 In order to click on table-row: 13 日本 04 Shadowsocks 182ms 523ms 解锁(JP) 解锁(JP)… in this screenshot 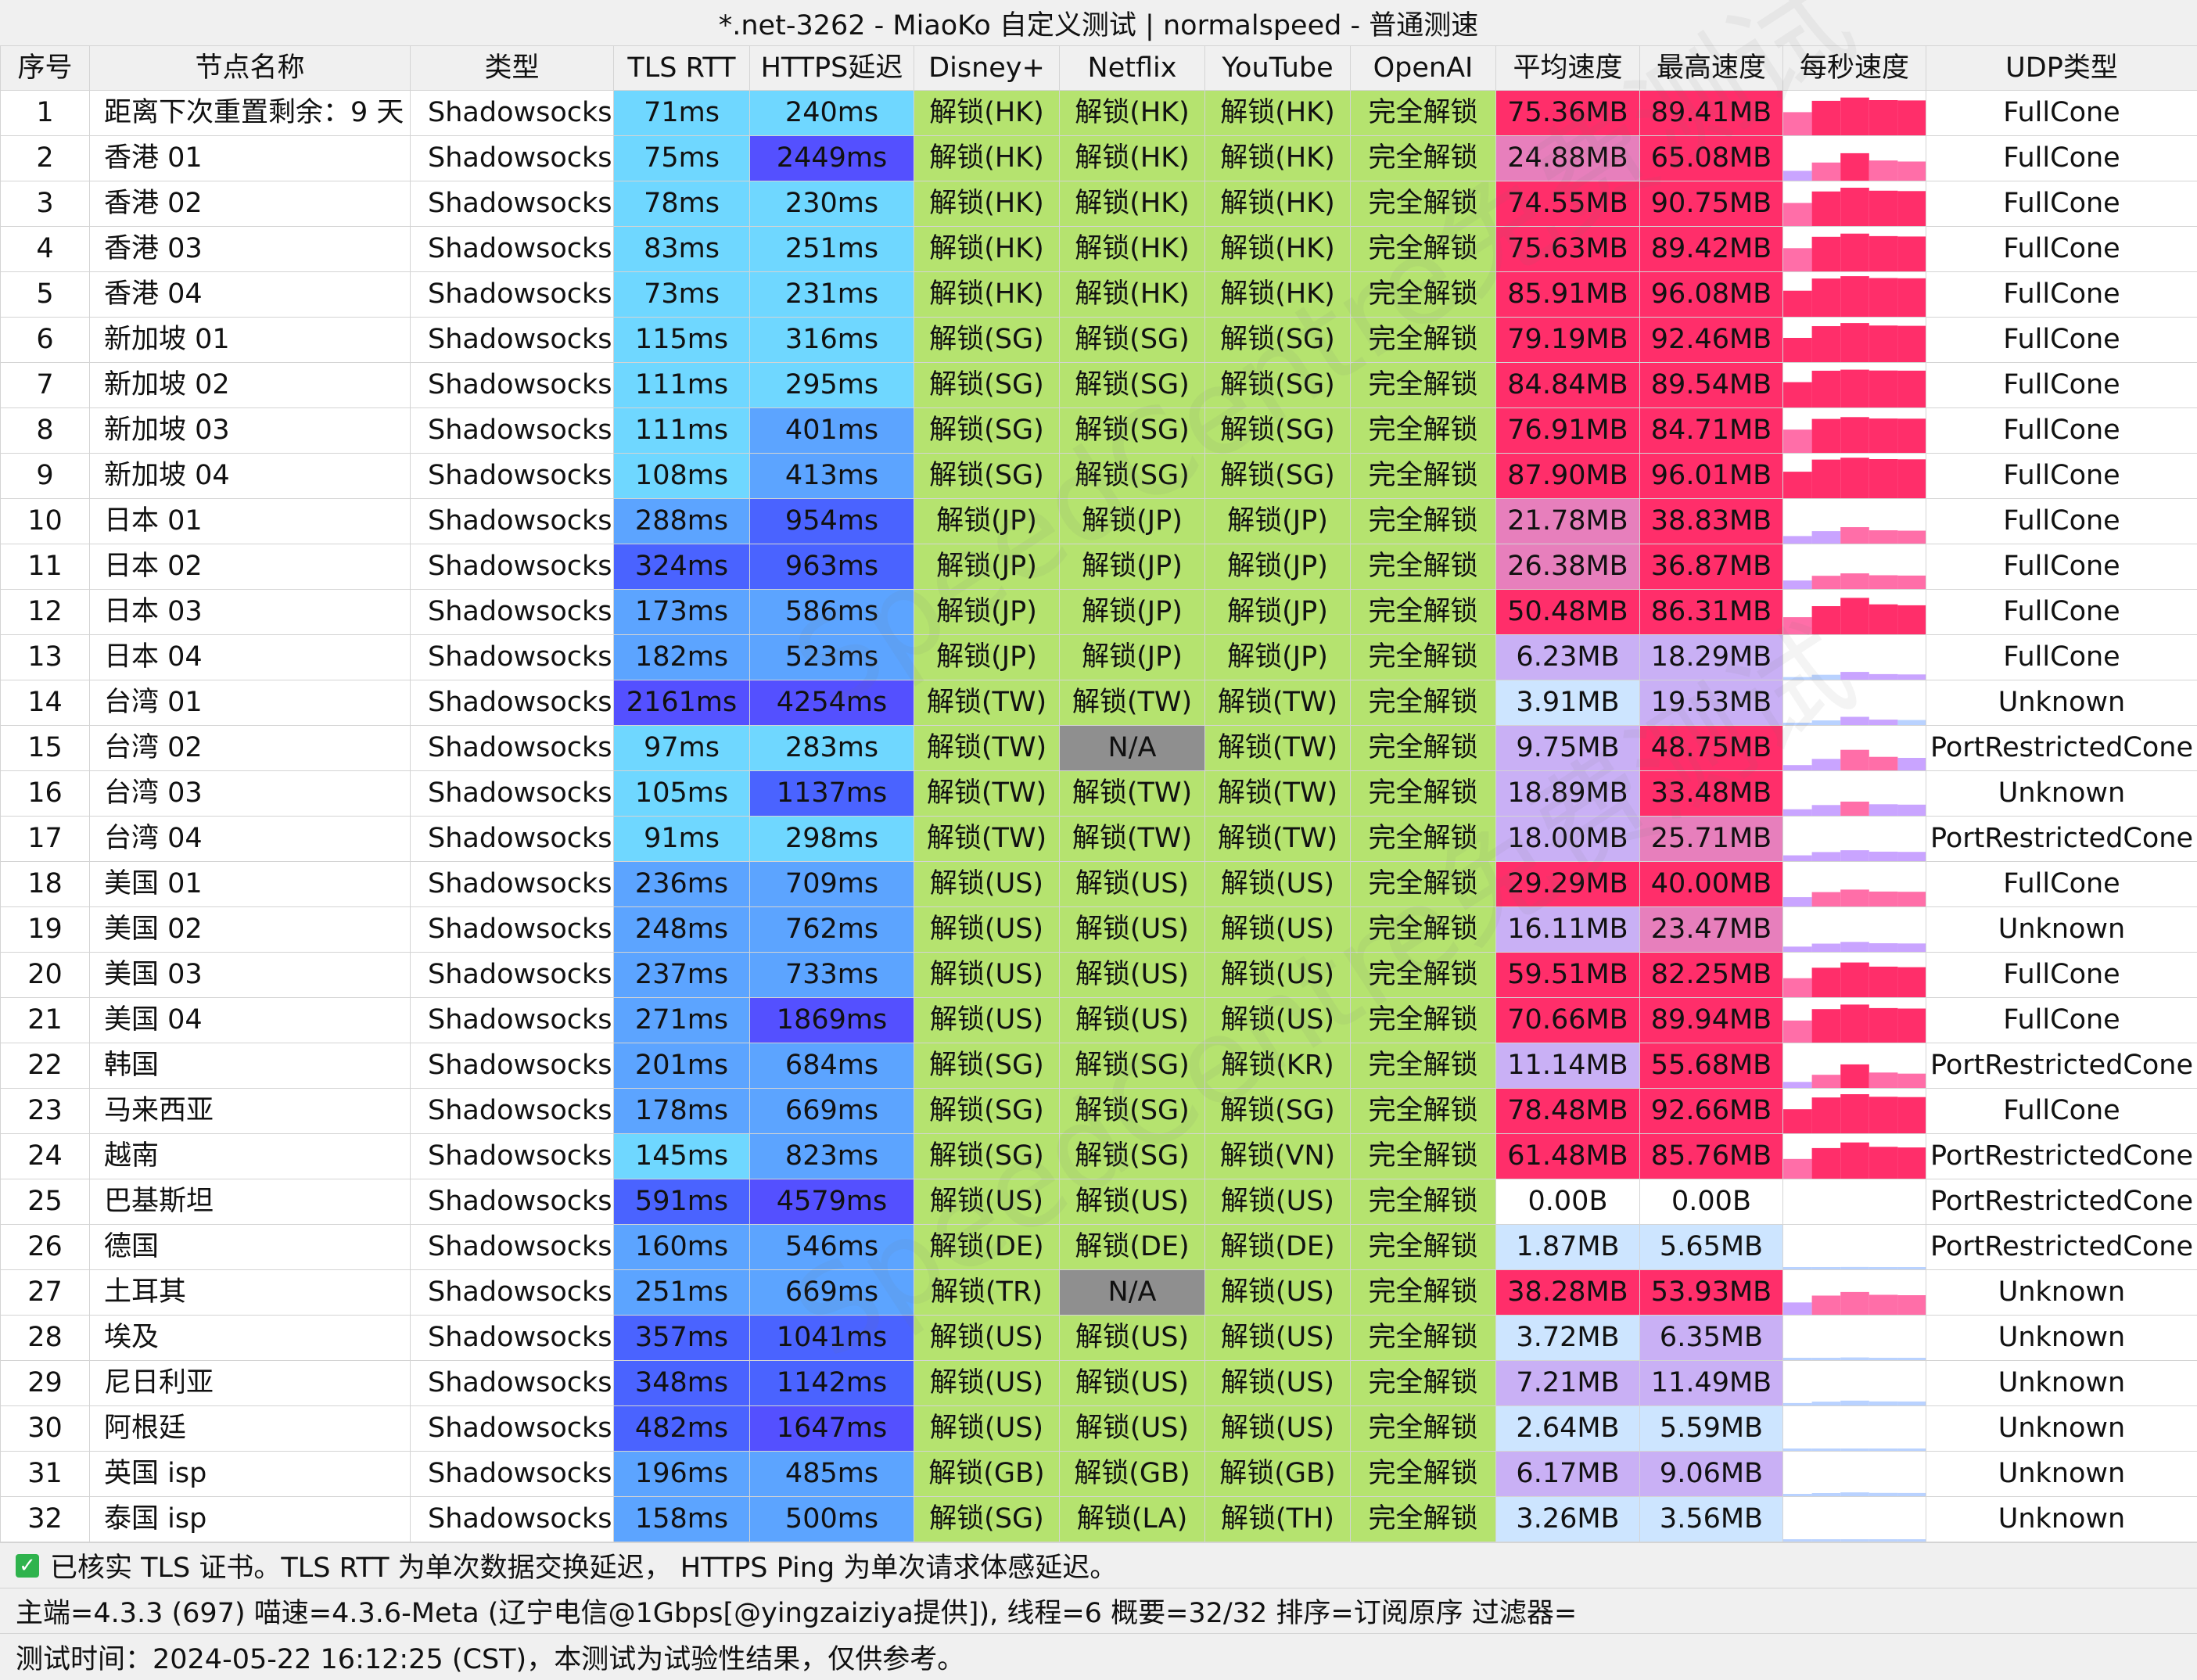, I will do `click(1098, 657)`.